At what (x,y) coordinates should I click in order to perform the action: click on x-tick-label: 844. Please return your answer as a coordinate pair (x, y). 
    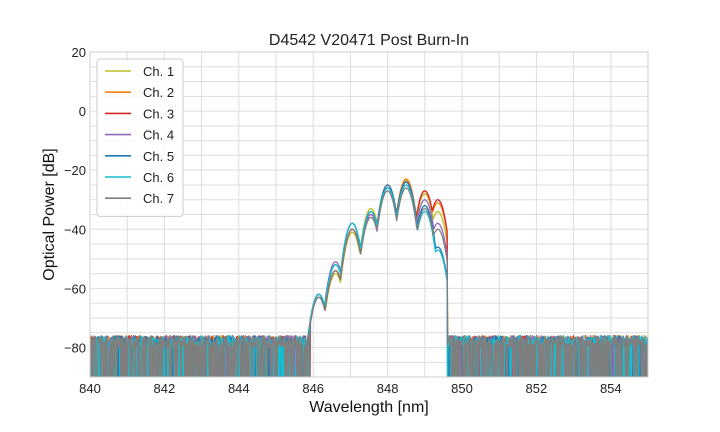
    Looking at the image, I should click on (239, 388).